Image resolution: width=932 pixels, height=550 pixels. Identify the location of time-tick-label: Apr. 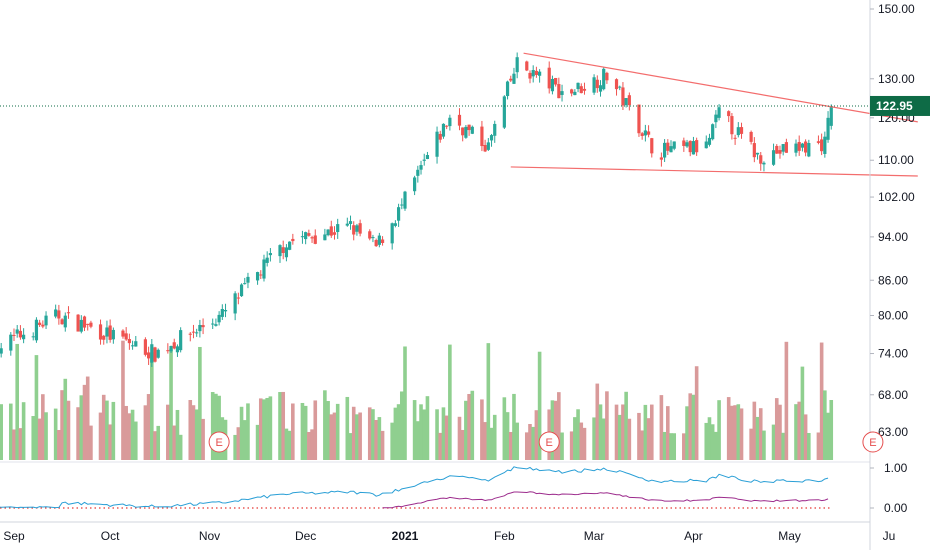
(693, 536).